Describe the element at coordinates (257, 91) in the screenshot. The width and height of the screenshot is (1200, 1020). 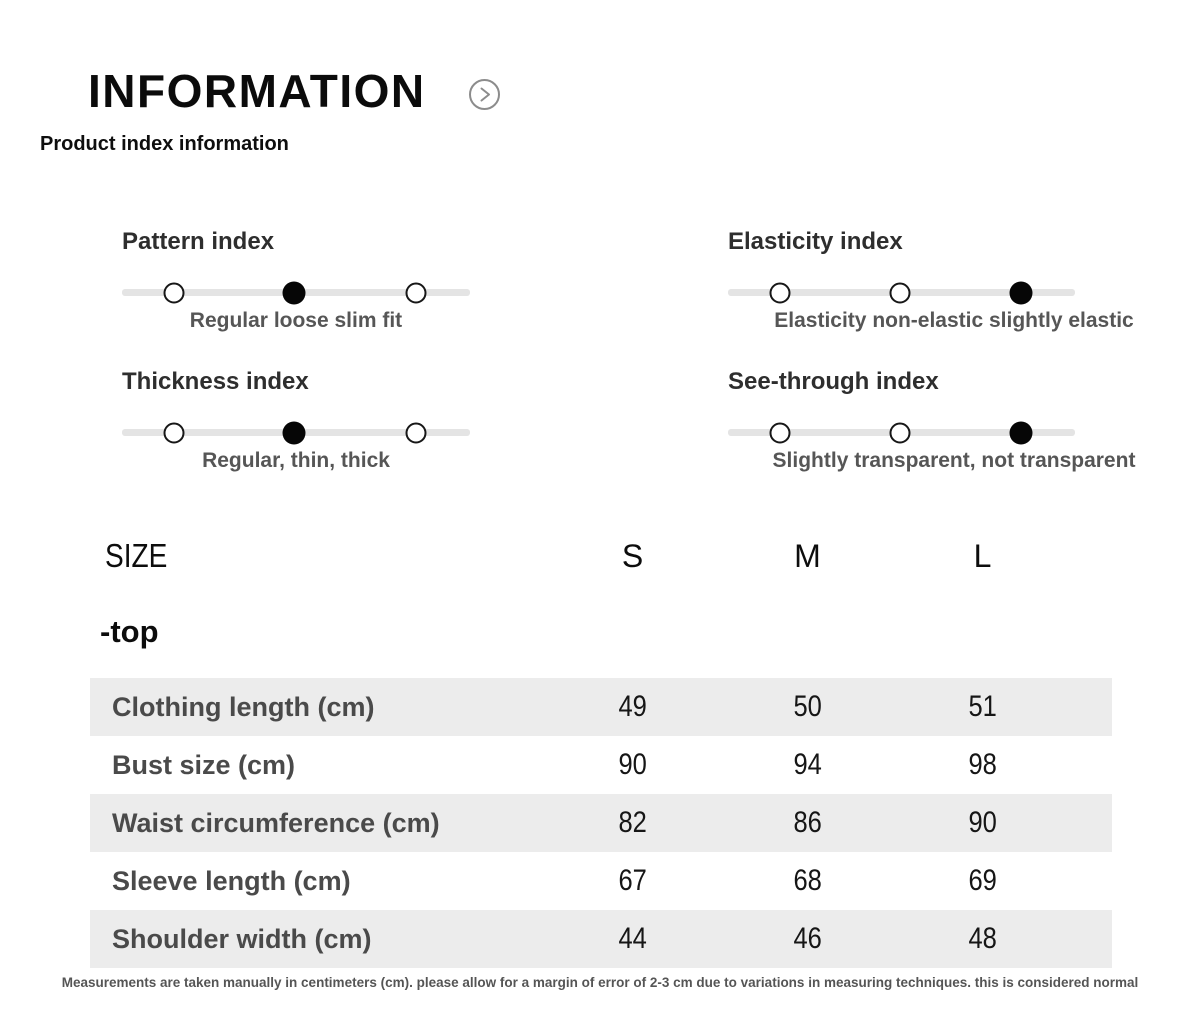
I see `page-title: INFORMATION` at that location.